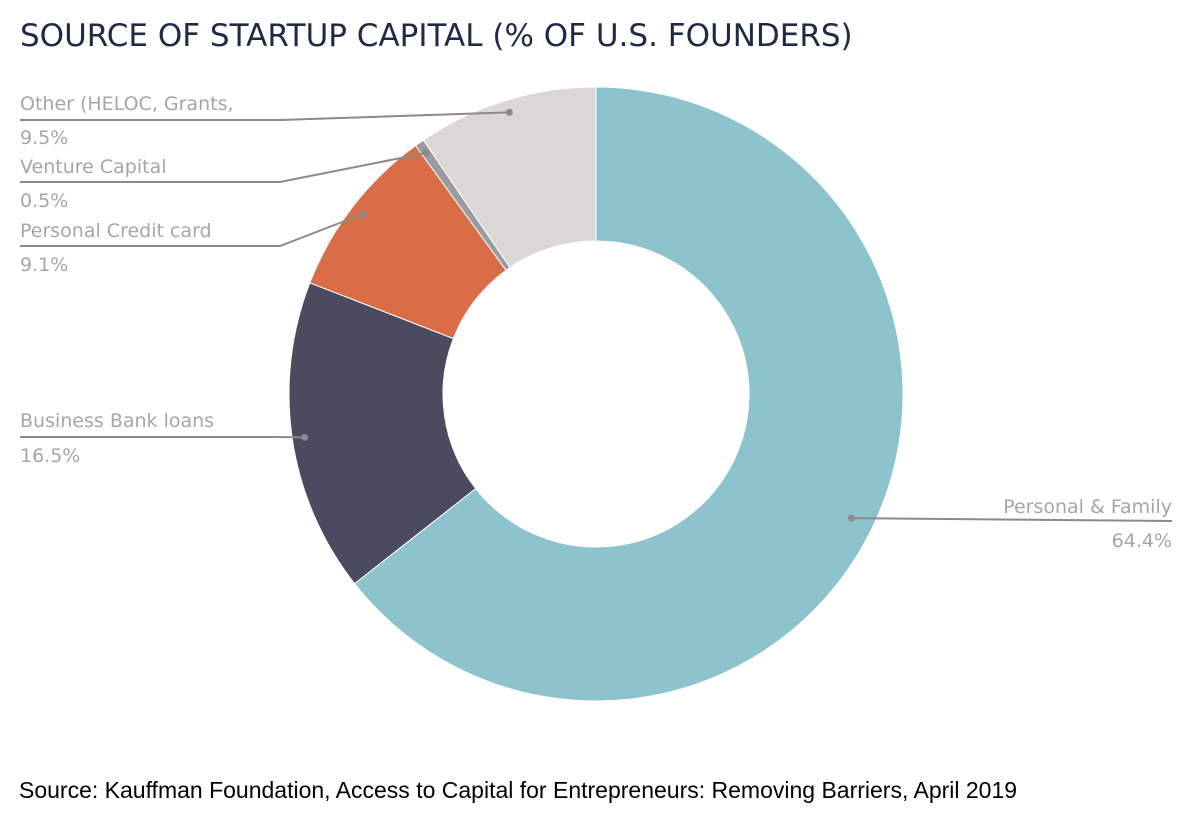 The image size is (1200, 820). Describe the element at coordinates (44, 265) in the screenshot. I see `slice-value-personal-credit-card: 9.1%` at that location.